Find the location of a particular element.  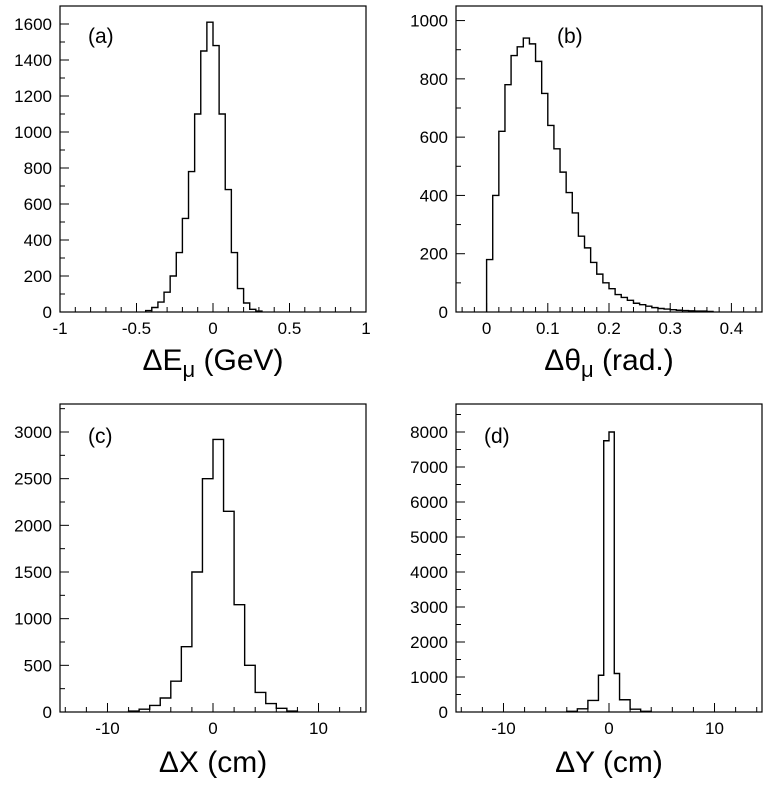

x-tick-label: -1 is located at coordinates (59, 328).